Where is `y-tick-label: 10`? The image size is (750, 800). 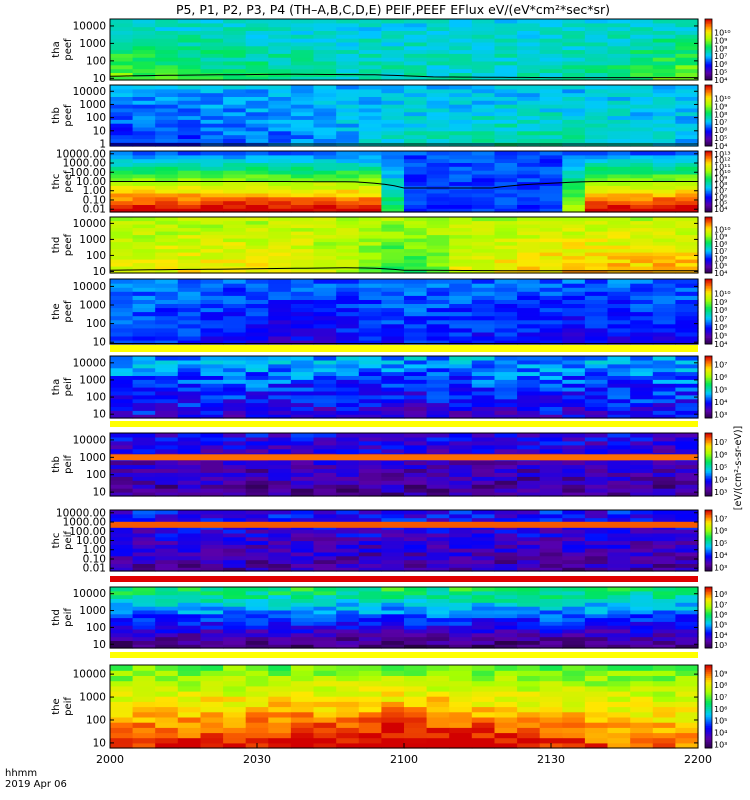 y-tick-label: 10 is located at coordinates (99, 131).